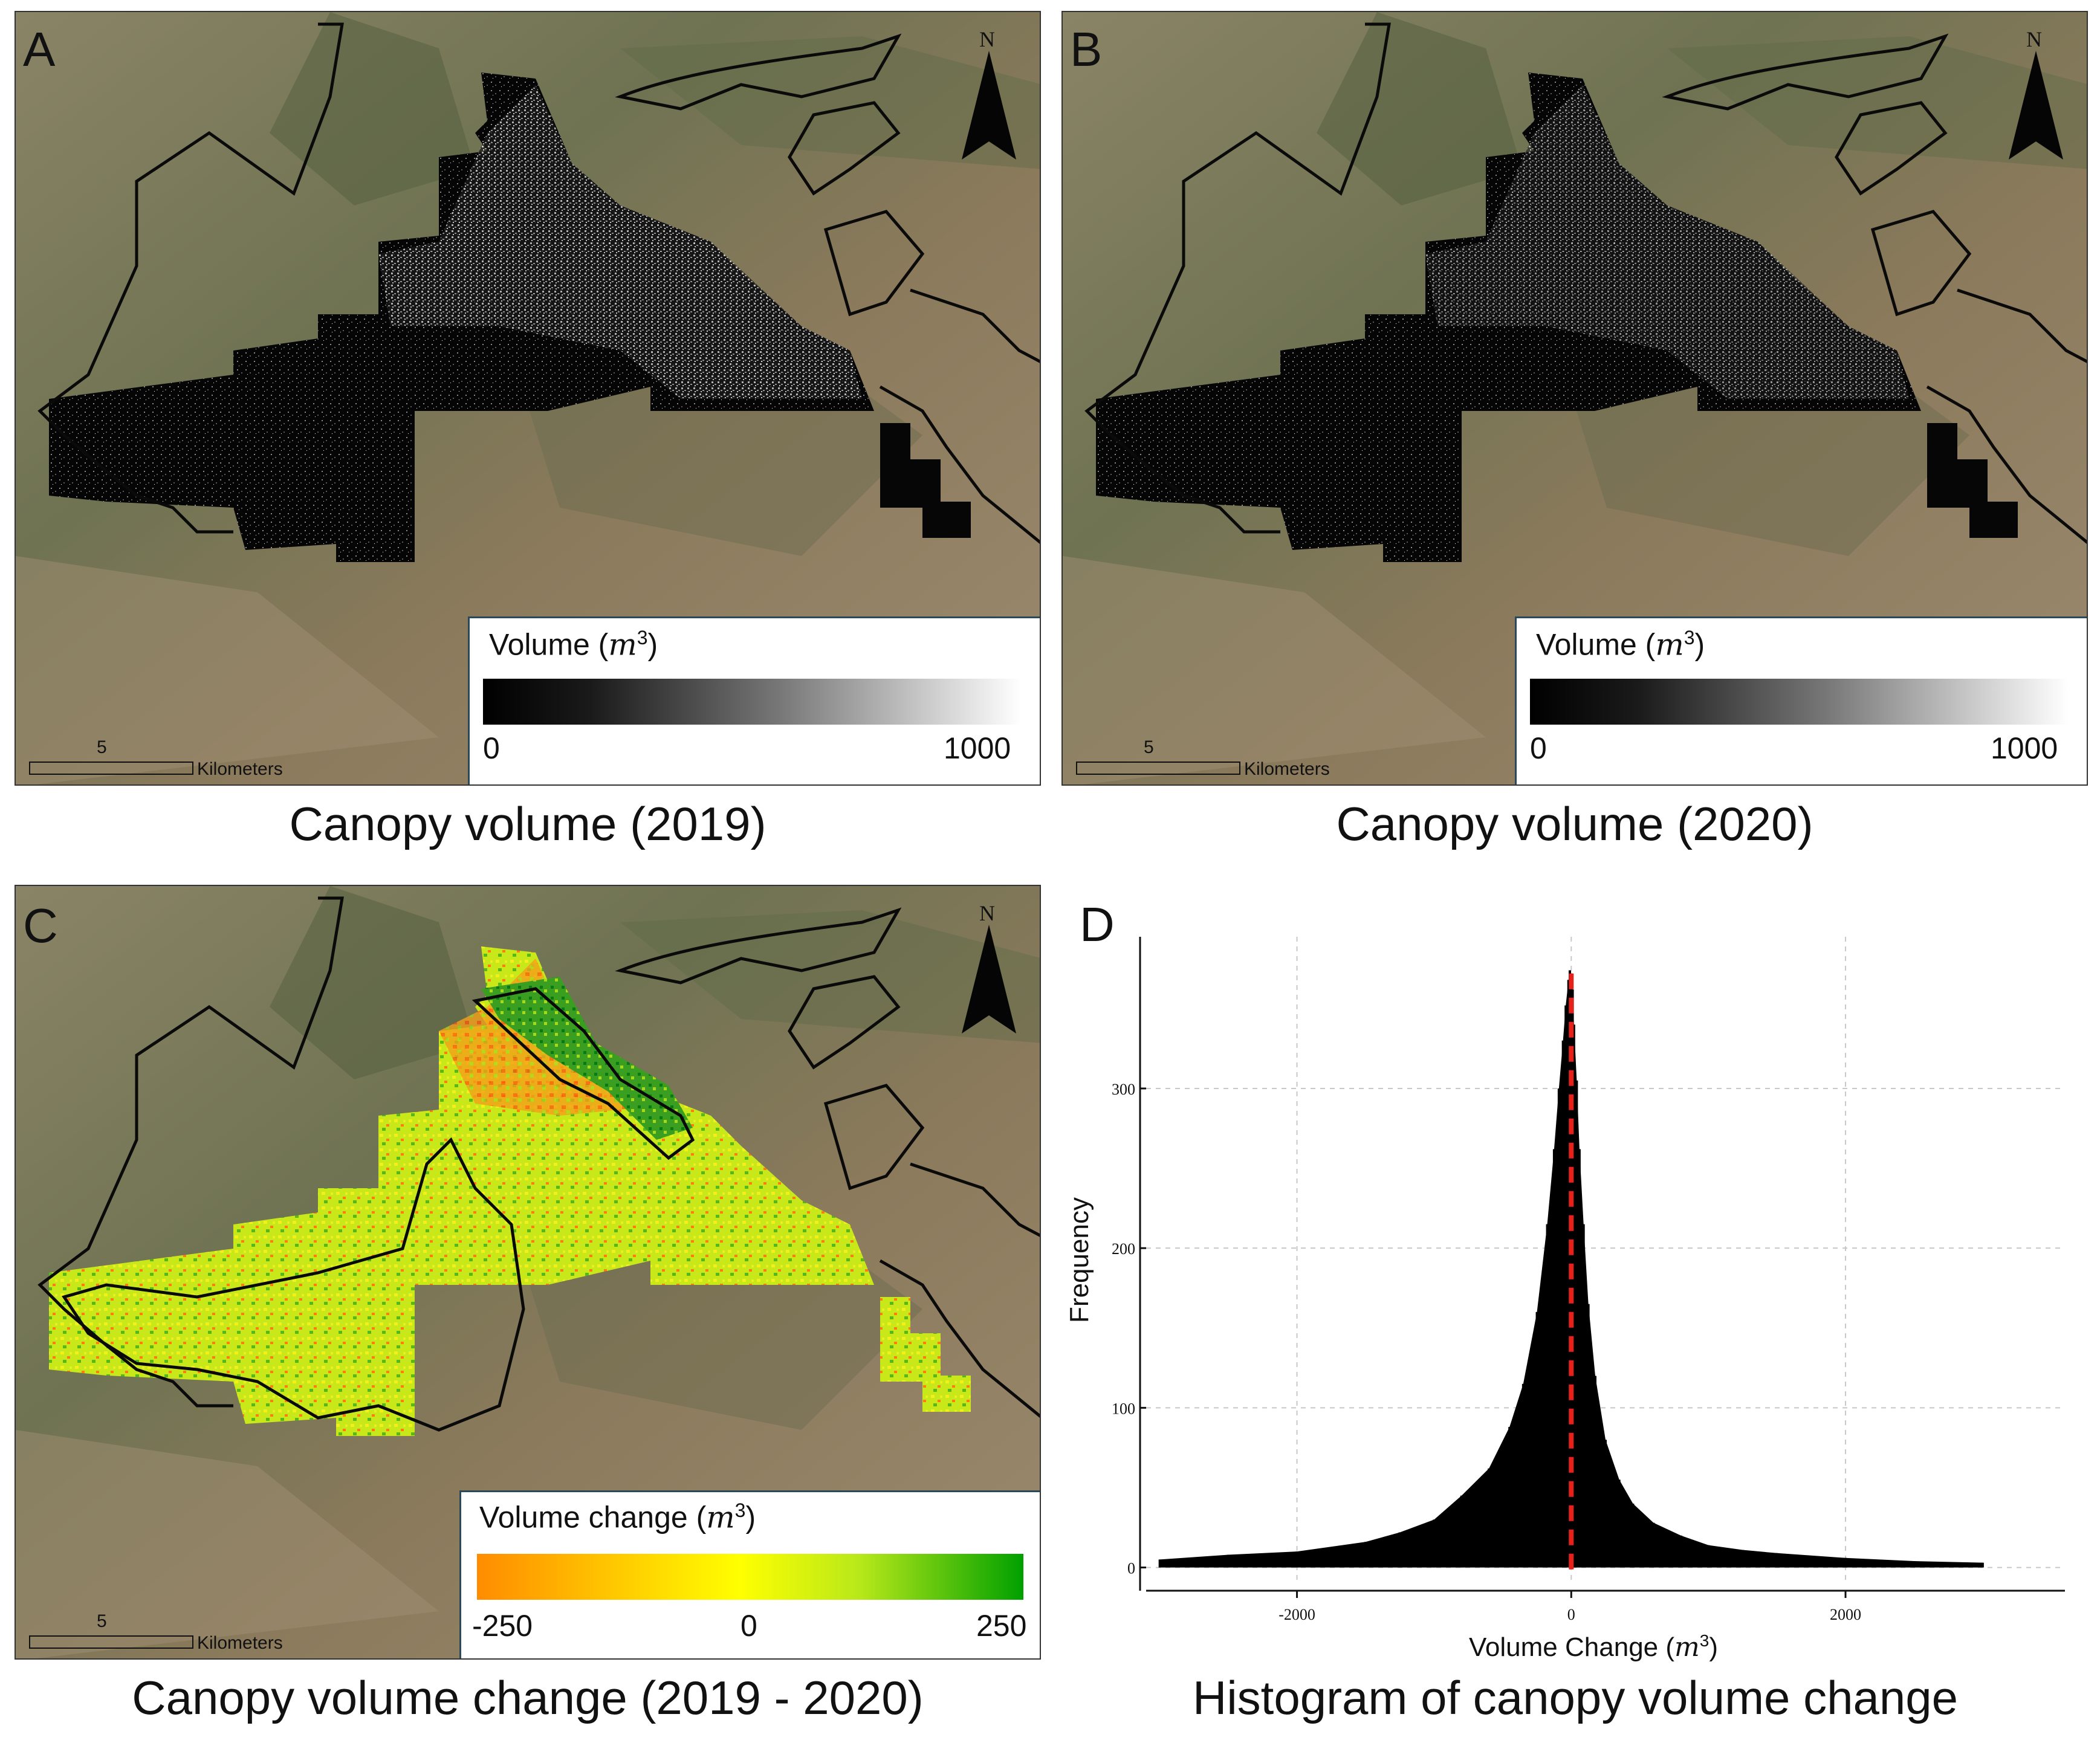 The height and width of the screenshot is (1743, 2100). Describe the element at coordinates (1845, 1614) in the screenshot. I see `x-tick-label: 2000` at that location.